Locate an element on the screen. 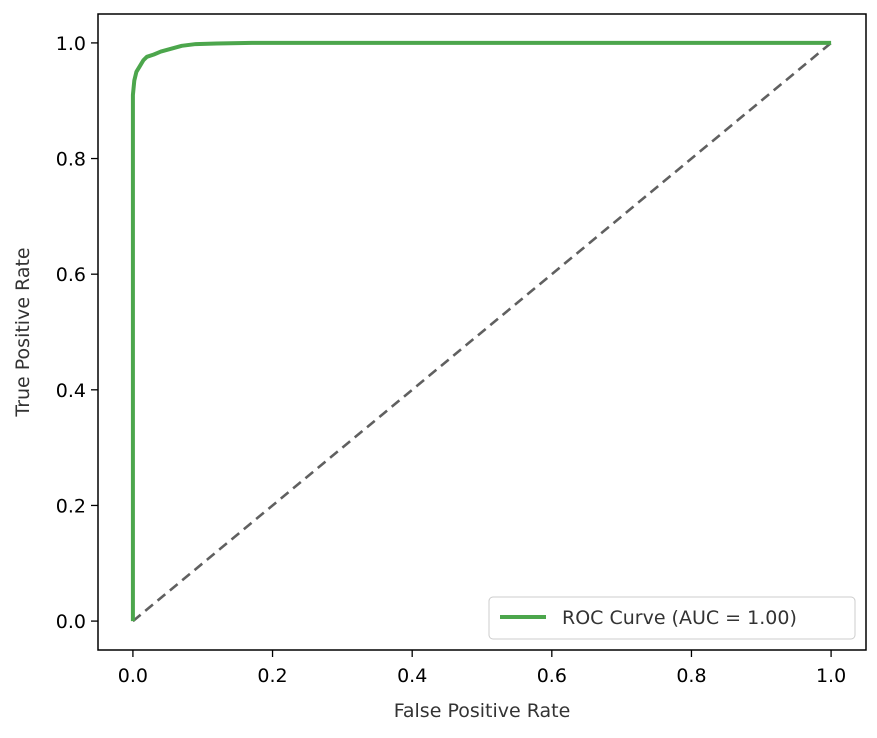 The height and width of the screenshot is (738, 877). x-tick-label: 0.2 is located at coordinates (272, 676).